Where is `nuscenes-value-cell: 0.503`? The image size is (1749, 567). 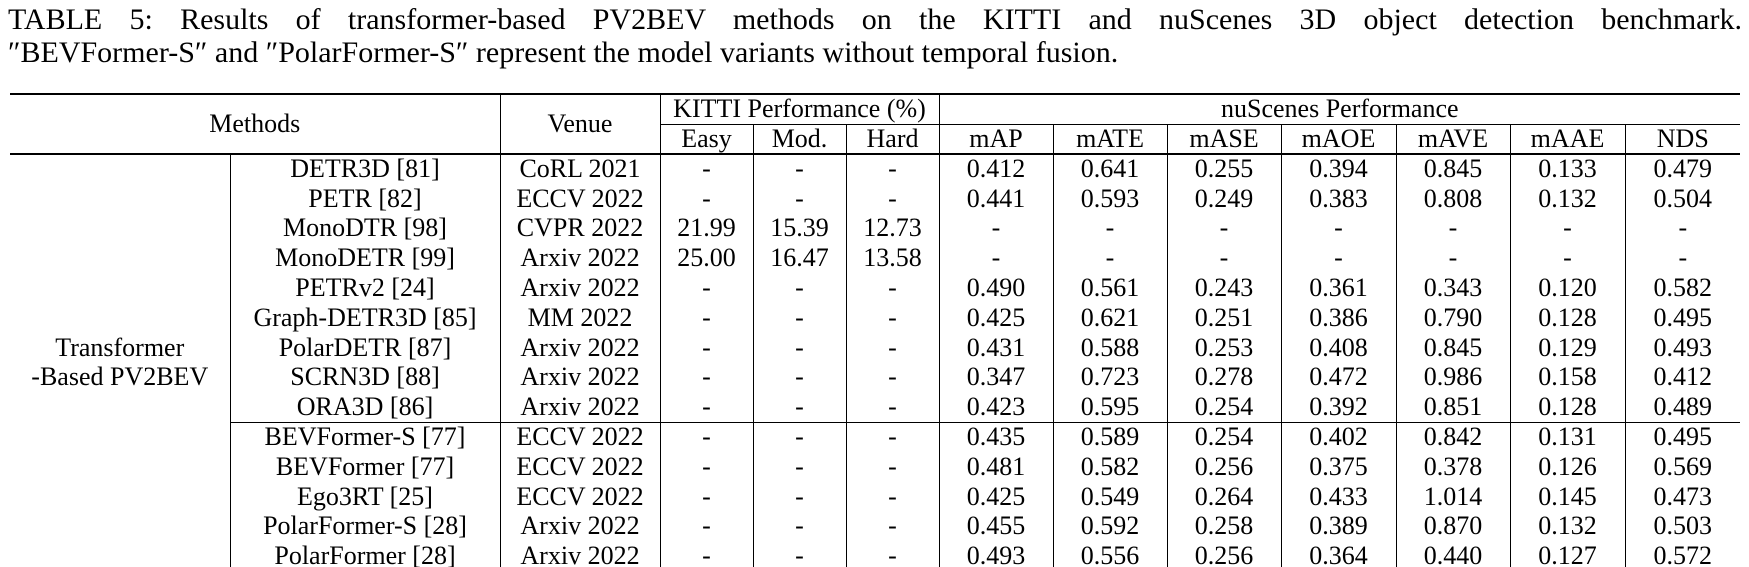
nuscenes-value-cell: 0.503 is located at coordinates (1682, 526).